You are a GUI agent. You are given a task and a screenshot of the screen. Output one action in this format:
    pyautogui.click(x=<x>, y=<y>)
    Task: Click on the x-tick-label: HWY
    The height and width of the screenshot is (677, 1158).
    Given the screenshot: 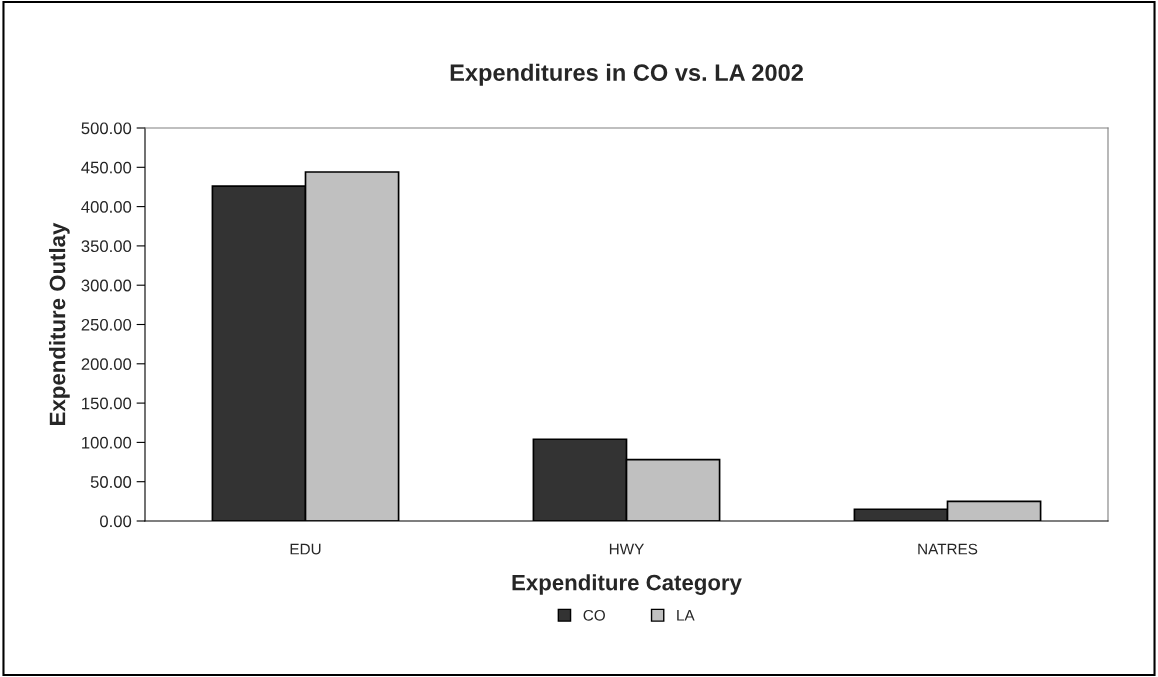 What is the action you would take?
    pyautogui.click(x=626, y=549)
    